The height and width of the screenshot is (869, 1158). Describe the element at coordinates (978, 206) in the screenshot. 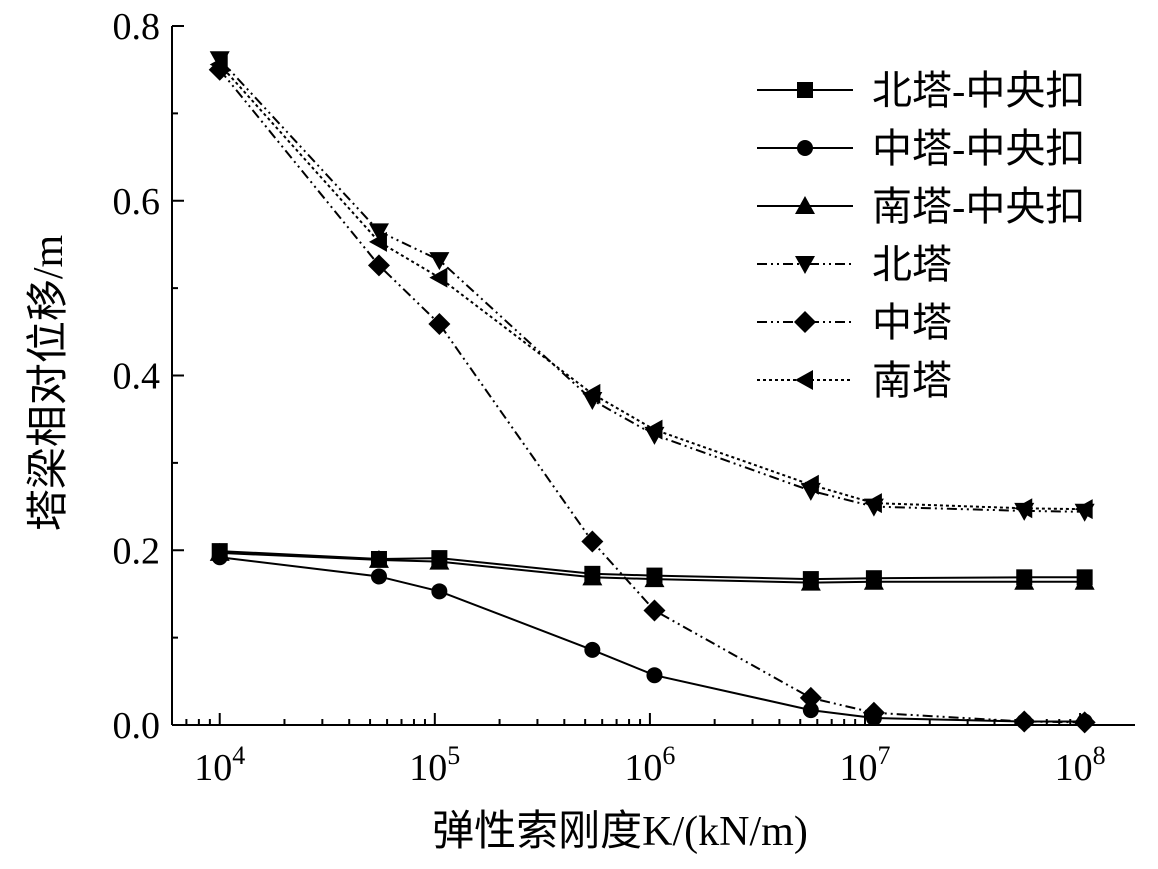

I see `legend-label: 南塔-中央扣` at that location.